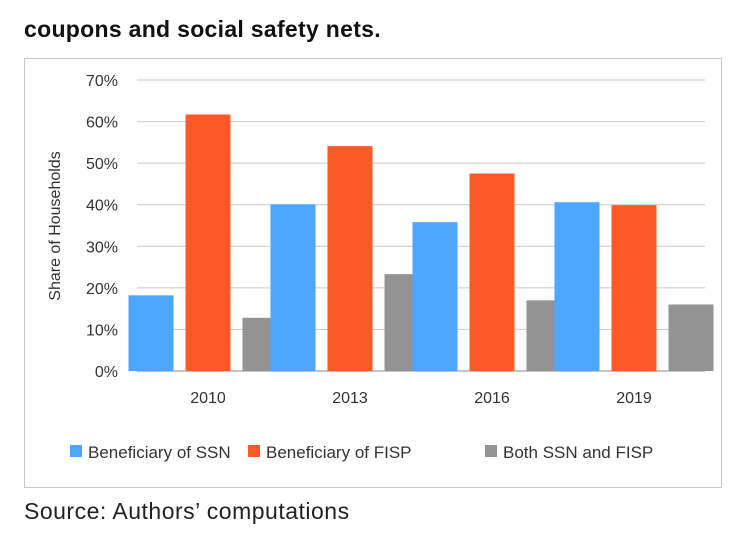  What do you see at coordinates (350, 258) in the screenshot?
I see `bar-beneficiary-of-fisp-2013` at bounding box center [350, 258].